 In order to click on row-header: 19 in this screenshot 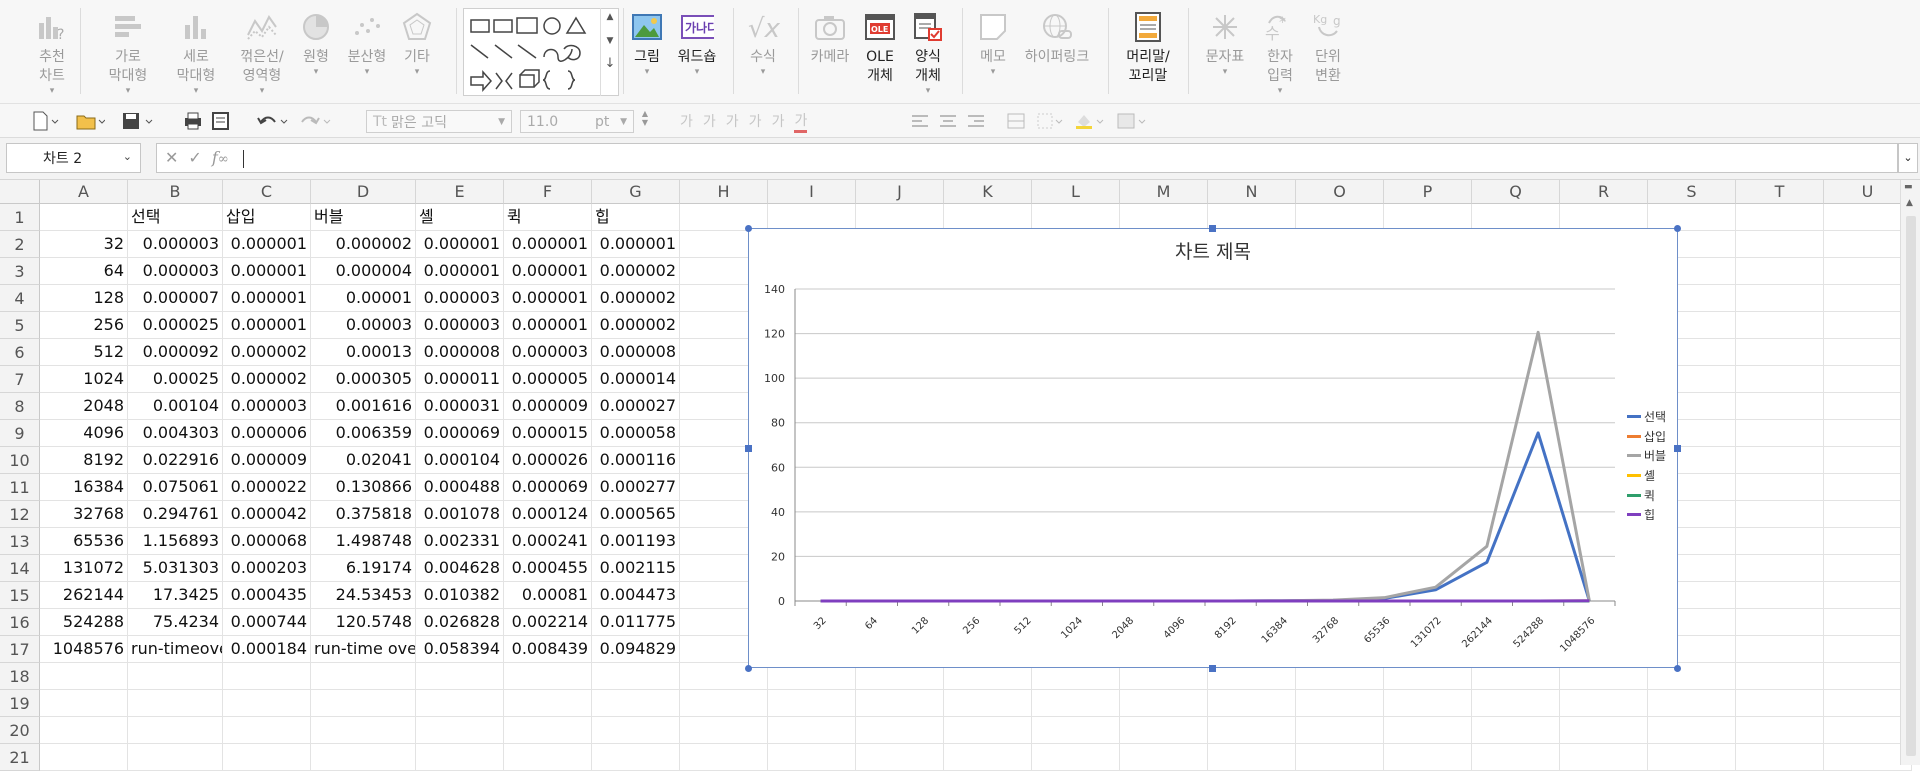, I will do `click(20, 703)`.